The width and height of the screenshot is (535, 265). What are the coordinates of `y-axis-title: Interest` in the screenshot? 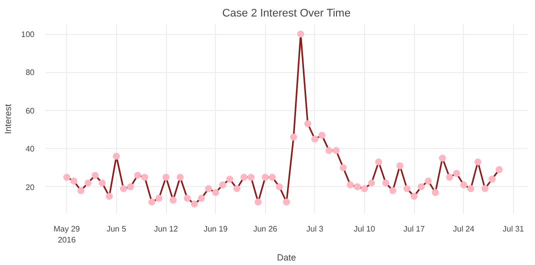 It's located at (8, 118).